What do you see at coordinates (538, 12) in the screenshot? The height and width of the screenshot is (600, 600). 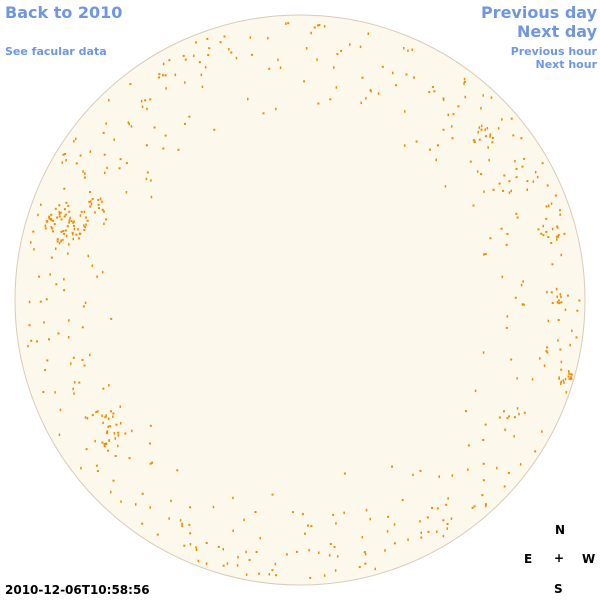 I see `previous-day-link: Previous day` at bounding box center [538, 12].